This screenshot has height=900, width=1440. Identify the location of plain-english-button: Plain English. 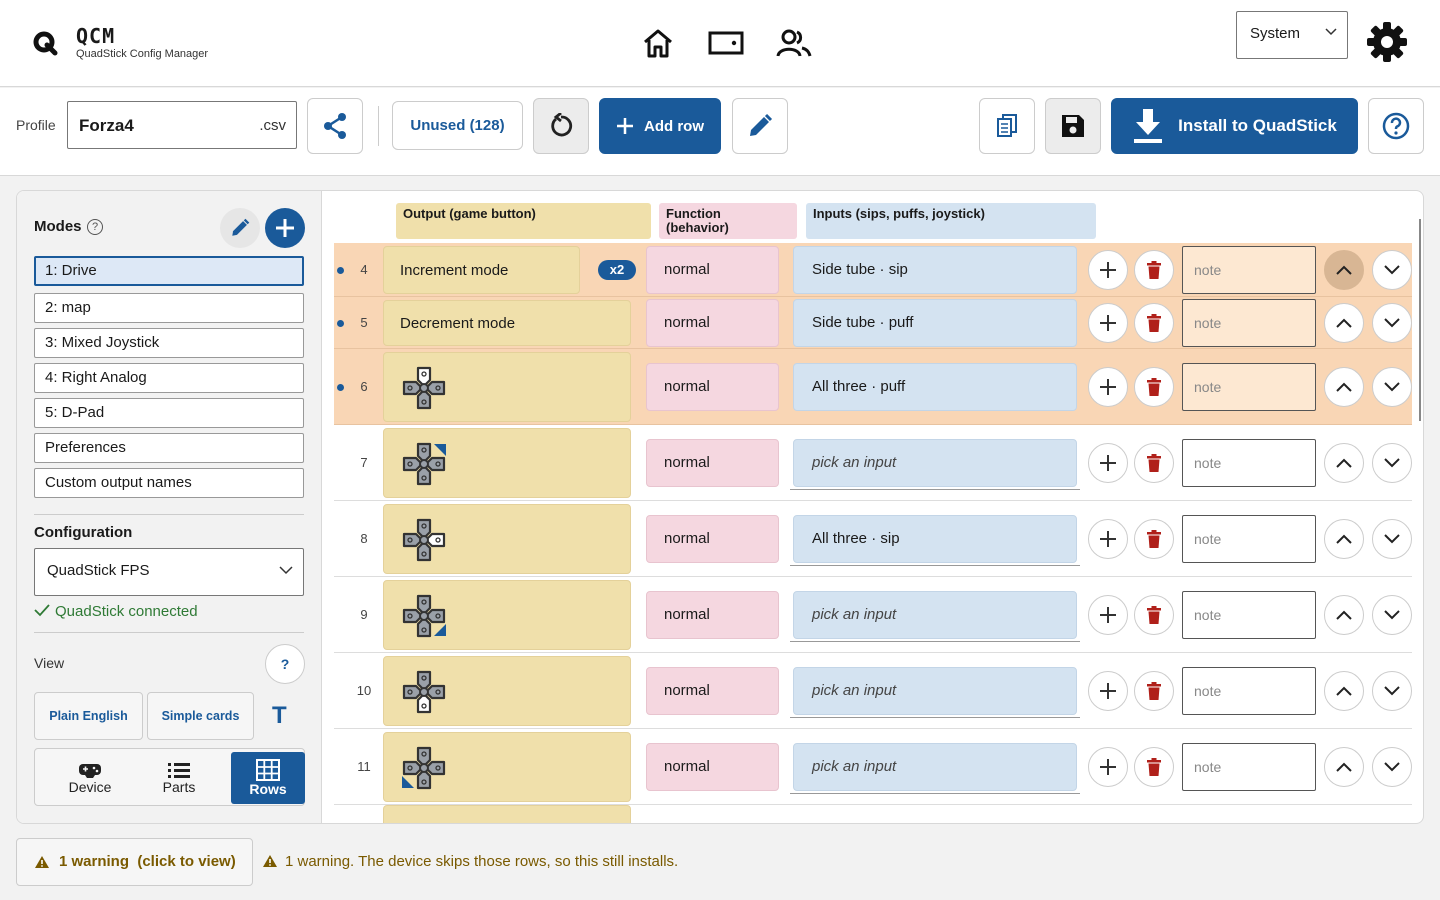
(88, 716).